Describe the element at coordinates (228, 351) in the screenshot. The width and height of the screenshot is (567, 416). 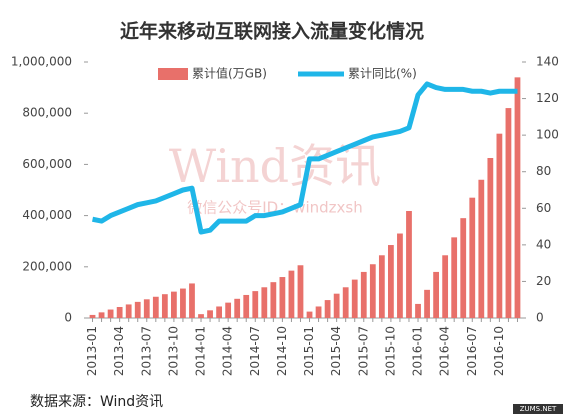
I see `x-tick-label: 2014-04` at that location.